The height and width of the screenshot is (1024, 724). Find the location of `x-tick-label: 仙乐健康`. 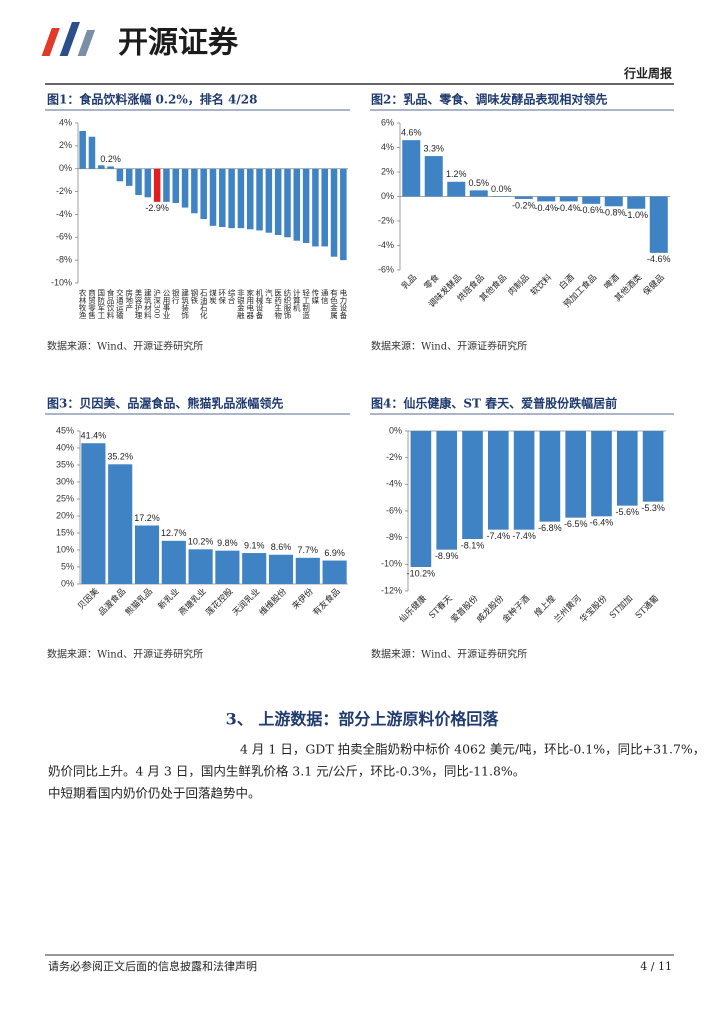

x-tick-label: 仙乐健康 is located at coordinates (413, 609).